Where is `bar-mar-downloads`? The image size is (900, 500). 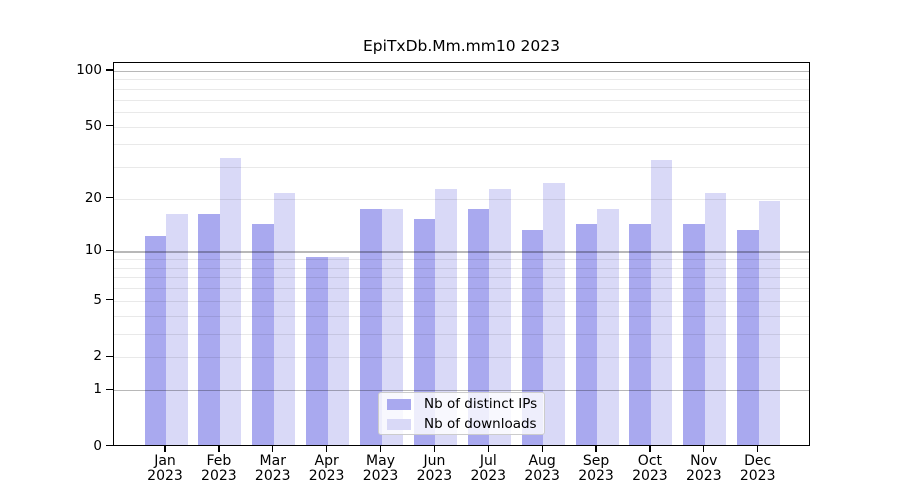
bar-mar-downloads is located at coordinates (284, 319).